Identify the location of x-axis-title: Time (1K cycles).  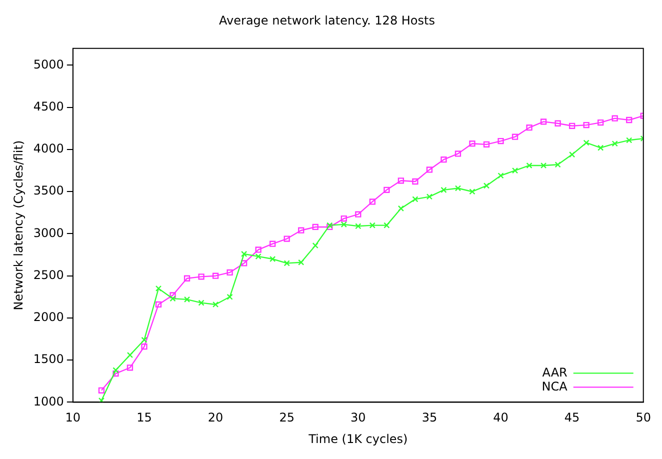
(358, 439).